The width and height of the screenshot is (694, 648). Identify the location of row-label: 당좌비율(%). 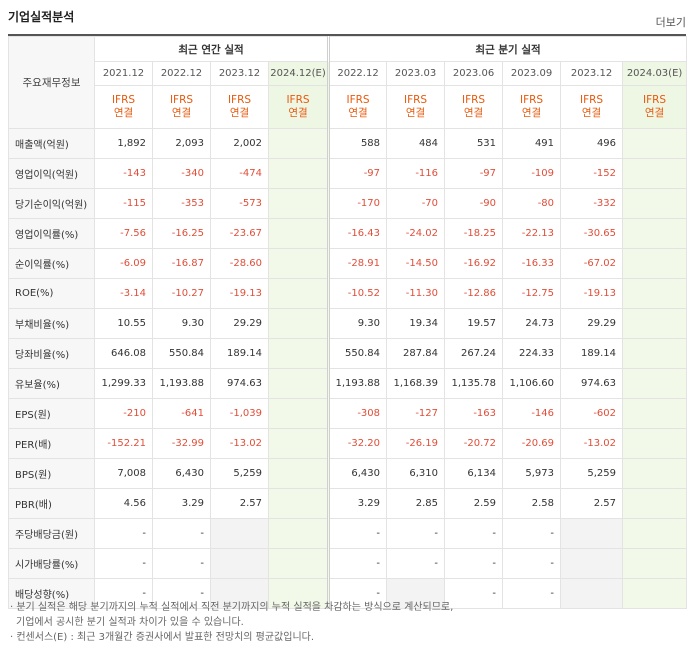
(51, 353).